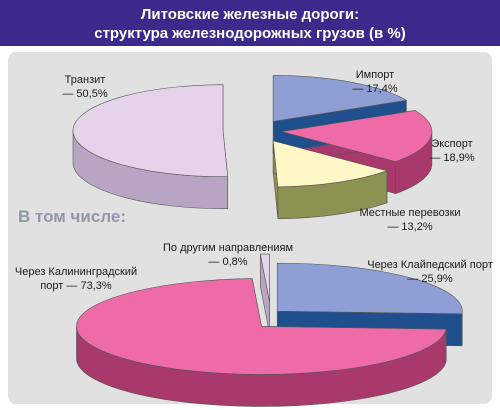  Describe the element at coordinates (85, 80) in the screenshot. I see `label-transit-name: Транзит` at that location.